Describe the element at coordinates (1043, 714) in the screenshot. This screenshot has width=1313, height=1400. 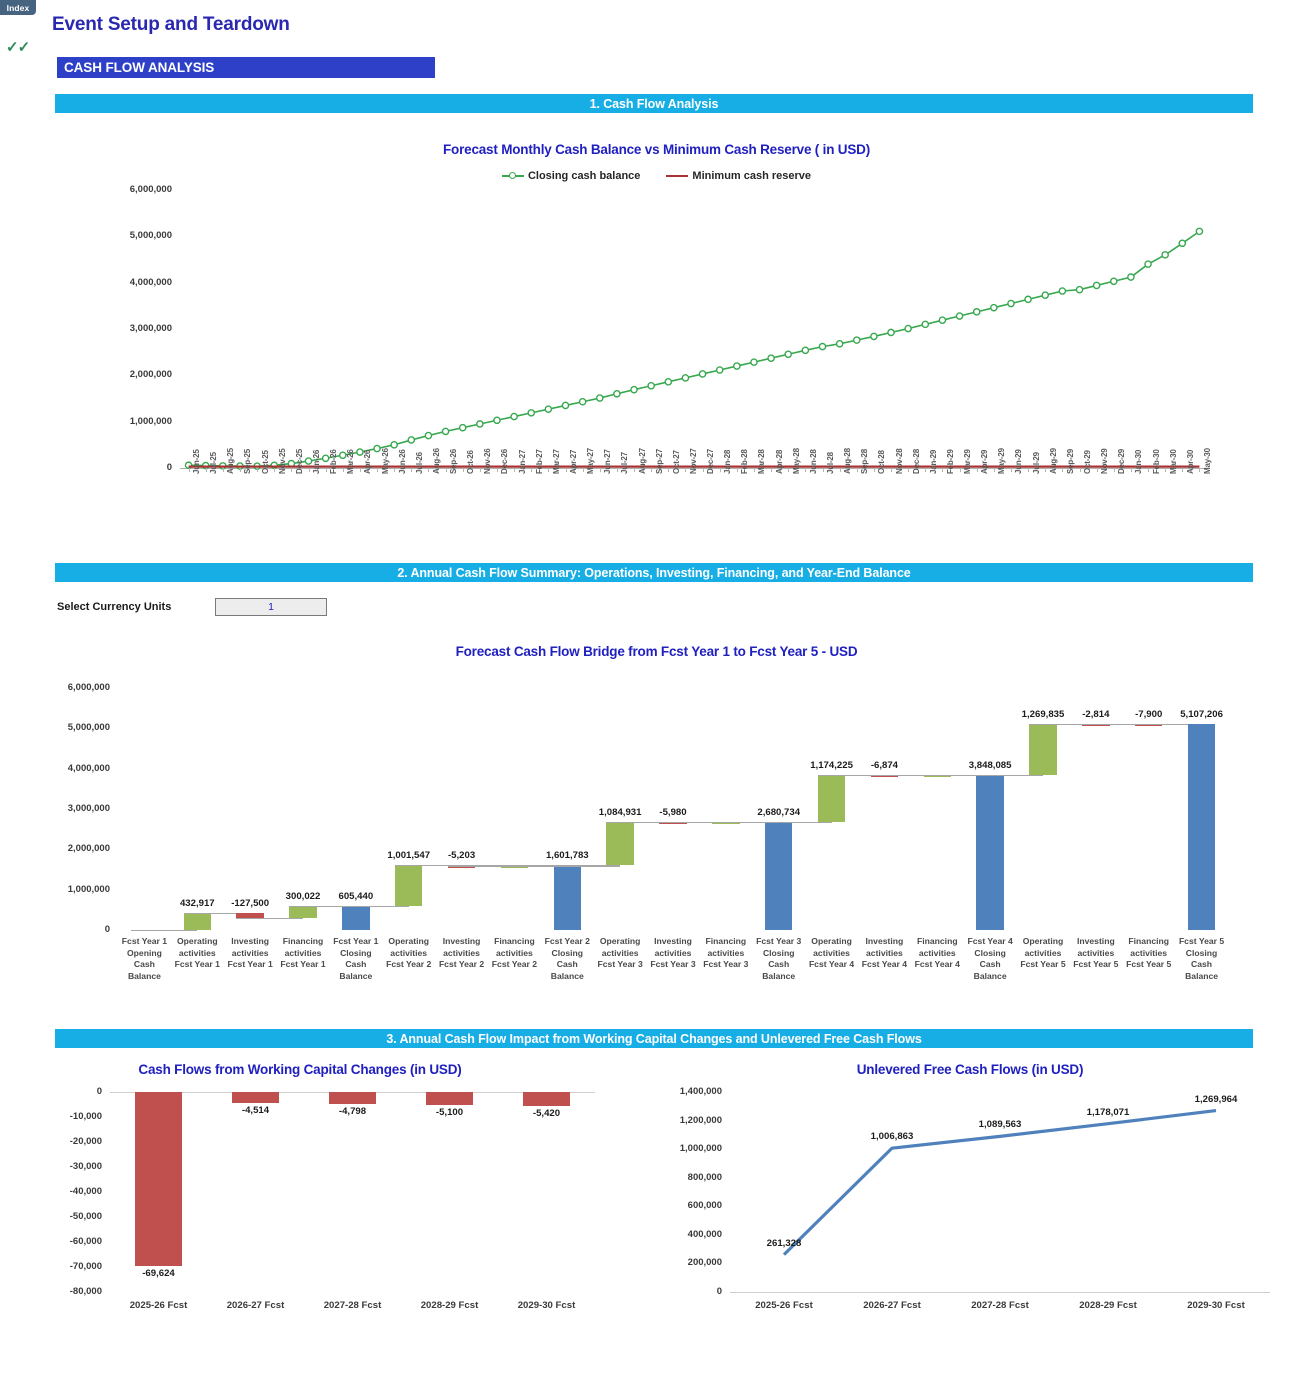
I see `chart2-value-label: 1,269,835` at that location.